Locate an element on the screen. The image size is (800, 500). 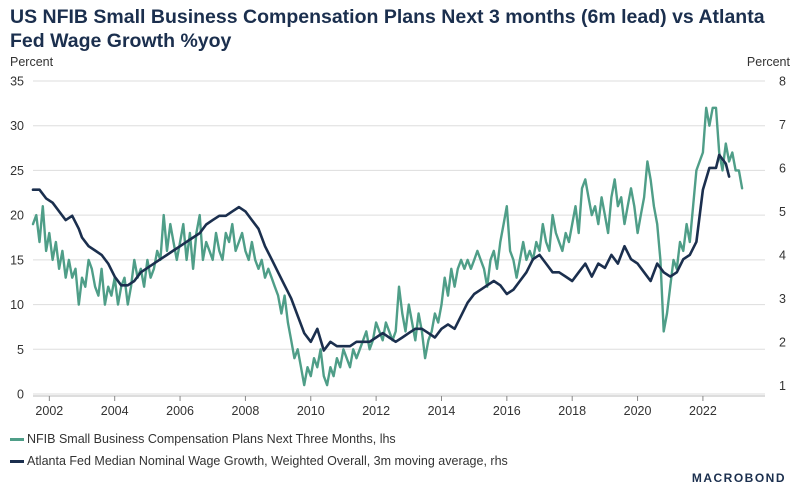
x-tick-label: 2014 is located at coordinates (442, 411).